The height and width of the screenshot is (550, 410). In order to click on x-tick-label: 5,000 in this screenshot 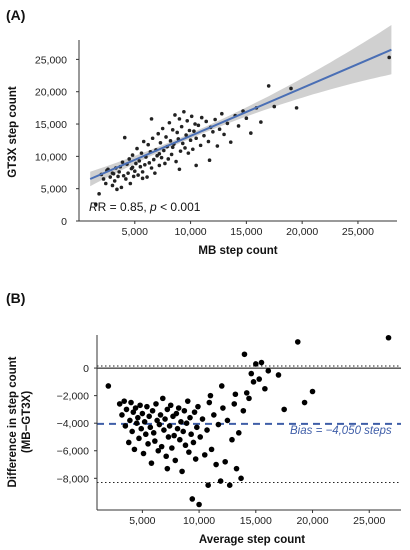, I will do `click(135, 232)`.